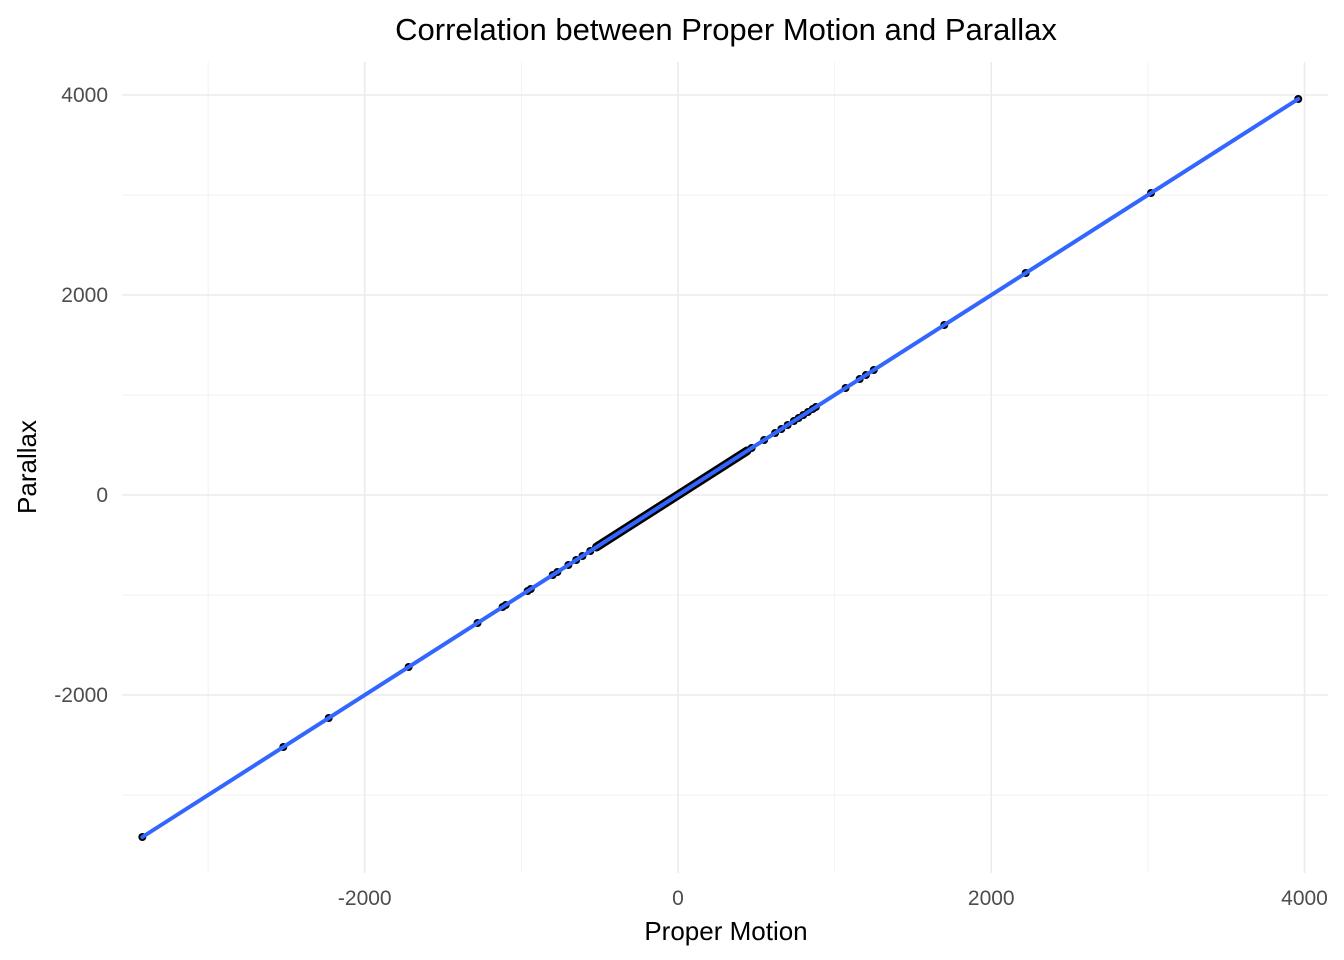 This screenshot has height=960, width=1344. I want to click on y-tick-label: 0, so click(102, 495).